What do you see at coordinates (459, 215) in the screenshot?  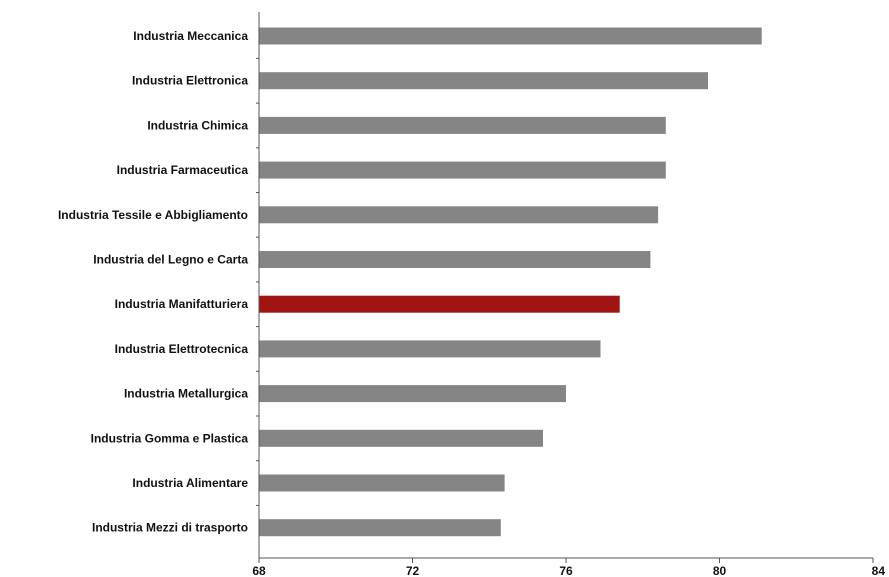 I see `bar-industria-tessile-e-abbigliamento` at bounding box center [459, 215].